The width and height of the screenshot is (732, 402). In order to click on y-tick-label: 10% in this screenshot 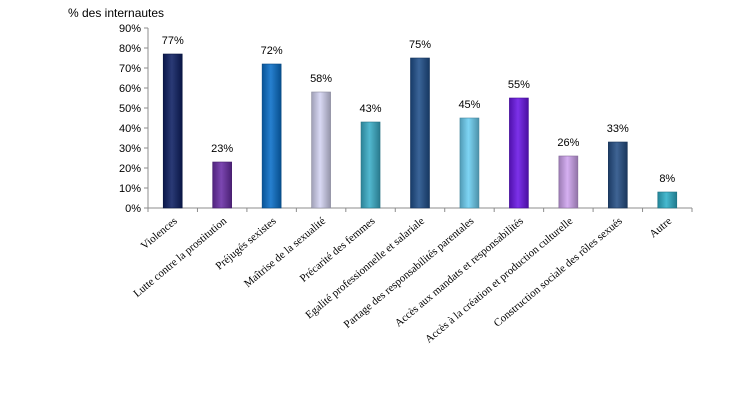, I will do `click(130, 189)`.